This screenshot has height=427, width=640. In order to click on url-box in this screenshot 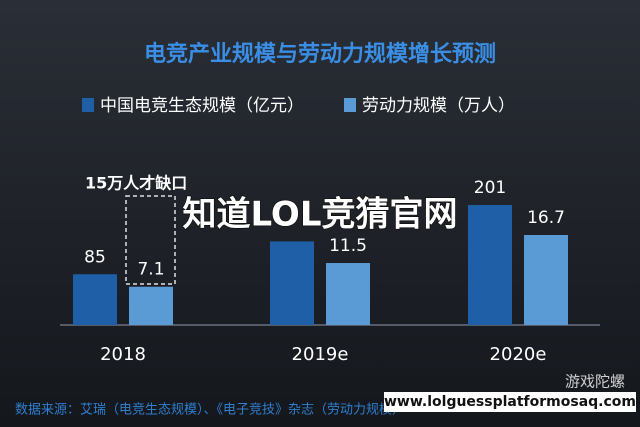, I will do `click(510, 402)`.